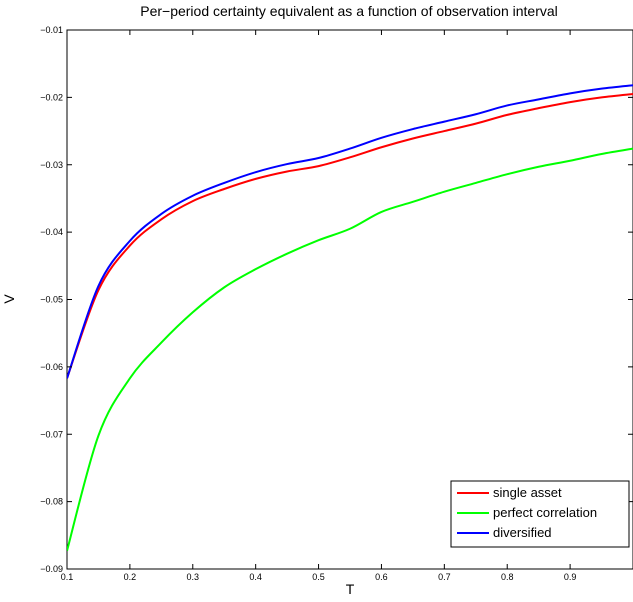 The image size is (633, 602). What do you see at coordinates (193, 577) in the screenshot?
I see `x-tick-label: 0.3` at bounding box center [193, 577].